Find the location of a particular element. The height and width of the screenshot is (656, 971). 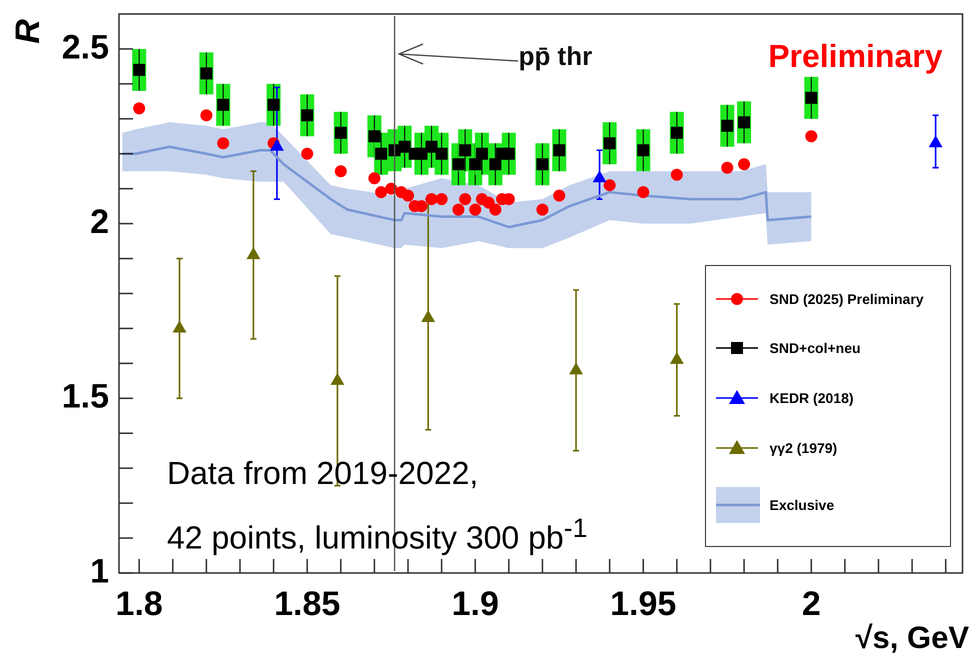

legend-label: KEDR (2018) is located at coordinates (812, 398).